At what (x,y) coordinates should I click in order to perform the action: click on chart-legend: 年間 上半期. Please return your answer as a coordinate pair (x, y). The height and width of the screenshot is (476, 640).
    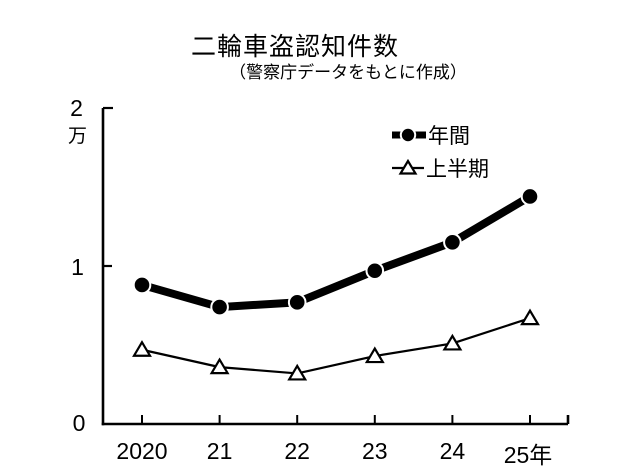
    Looking at the image, I should click on (440, 157).